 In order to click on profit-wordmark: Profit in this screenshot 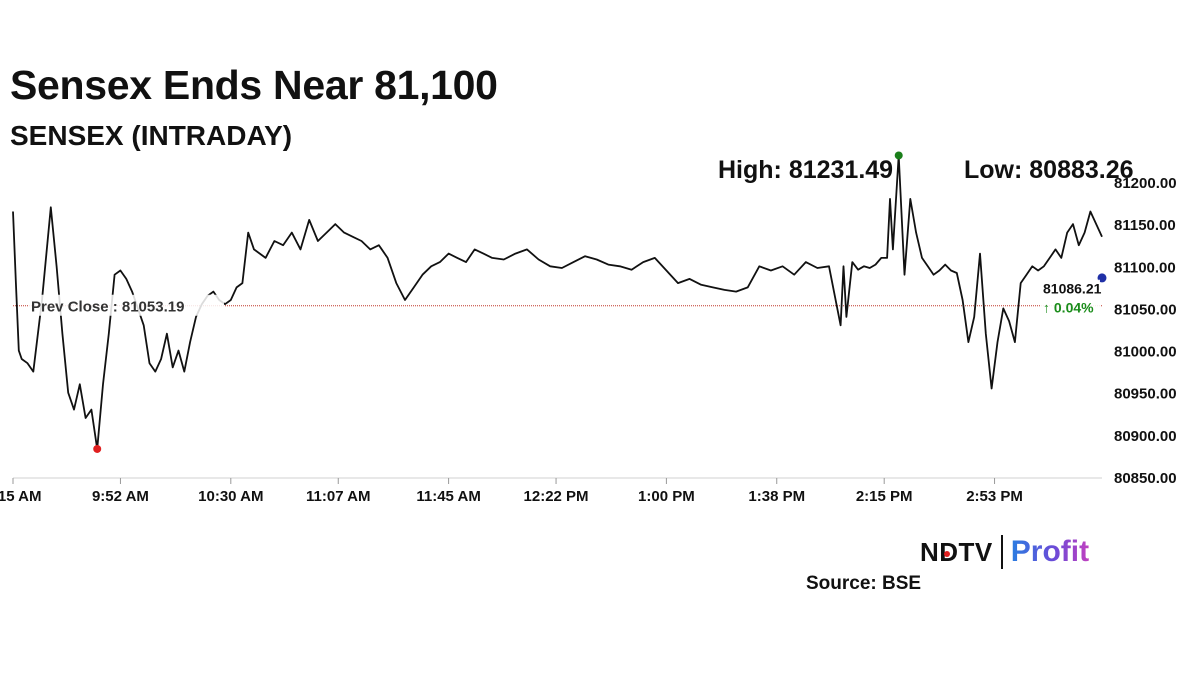, I will do `click(1050, 551)`.